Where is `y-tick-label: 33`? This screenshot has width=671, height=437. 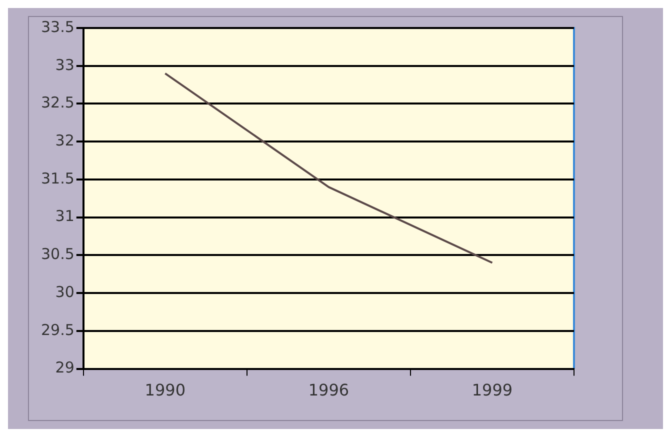
y-tick-label: 33 is located at coordinates (64, 65).